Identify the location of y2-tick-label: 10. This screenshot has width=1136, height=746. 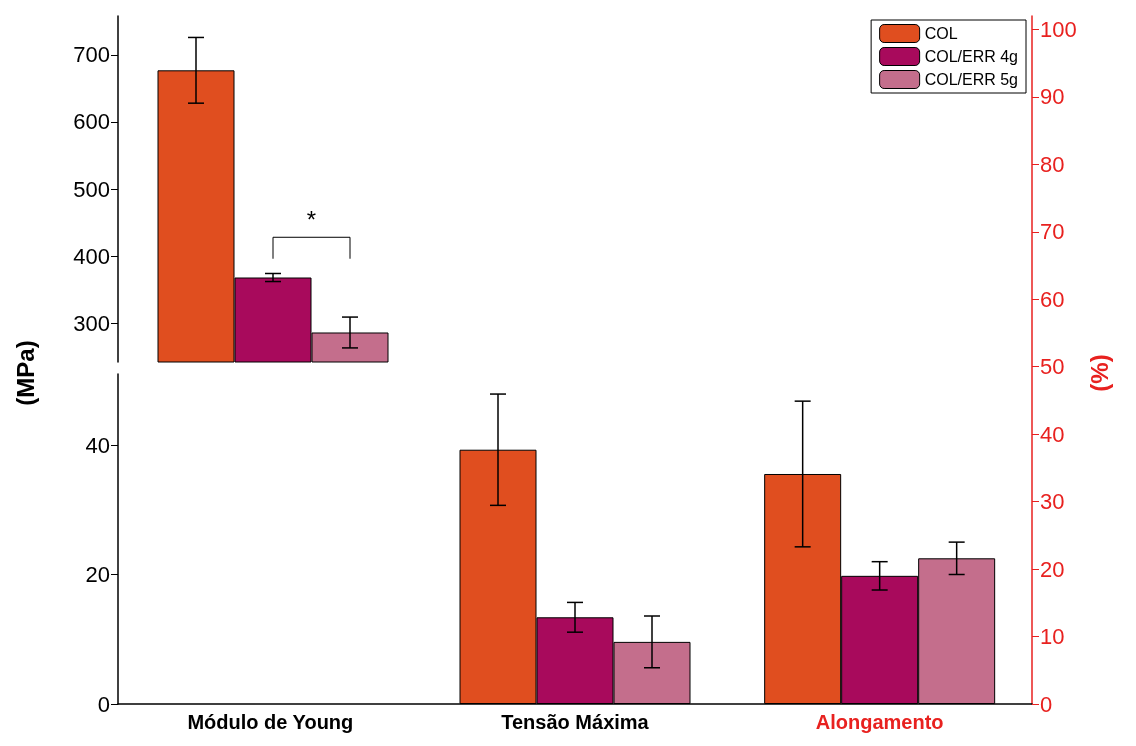
(1052, 637).